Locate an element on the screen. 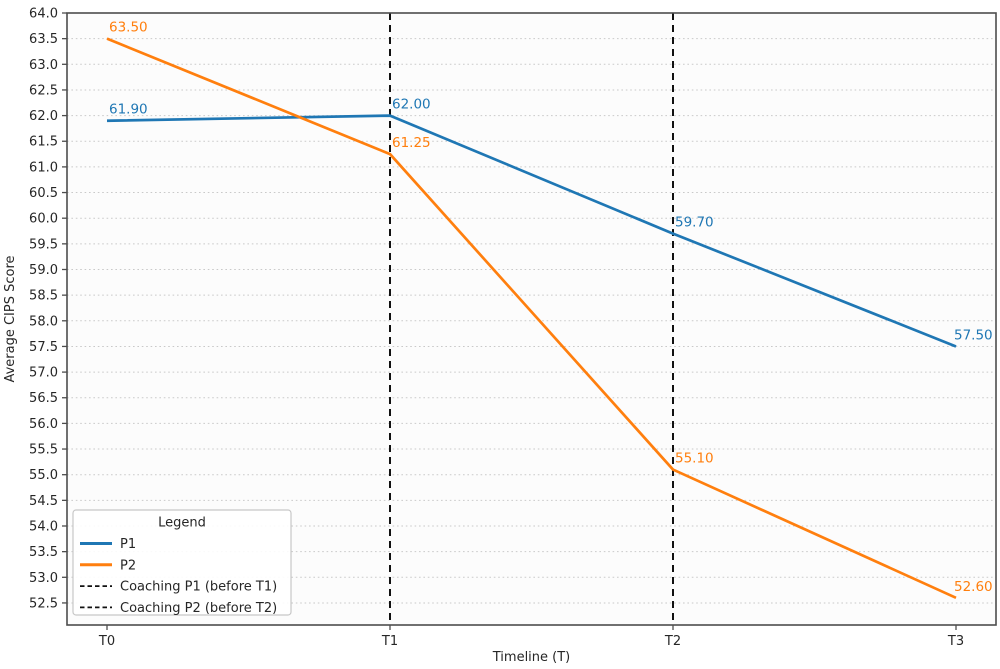  y-tick-label: 58.0 is located at coordinates (43, 321).